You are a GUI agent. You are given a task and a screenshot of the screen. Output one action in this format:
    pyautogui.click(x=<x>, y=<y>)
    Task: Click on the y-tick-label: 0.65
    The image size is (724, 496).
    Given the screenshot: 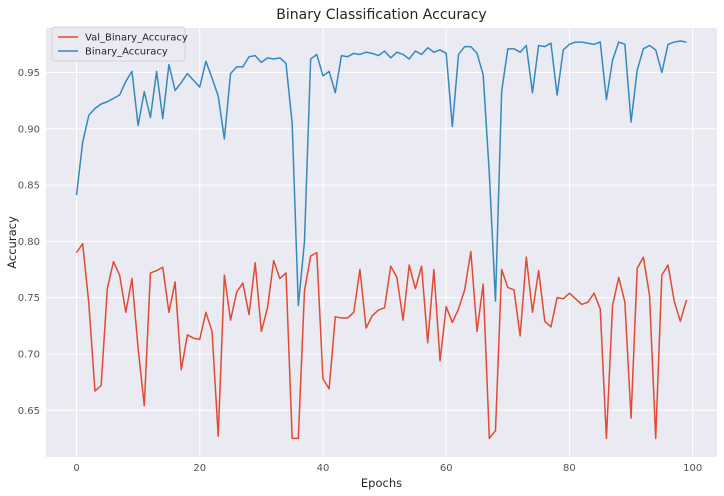 What is the action you would take?
    pyautogui.click(x=29, y=411)
    